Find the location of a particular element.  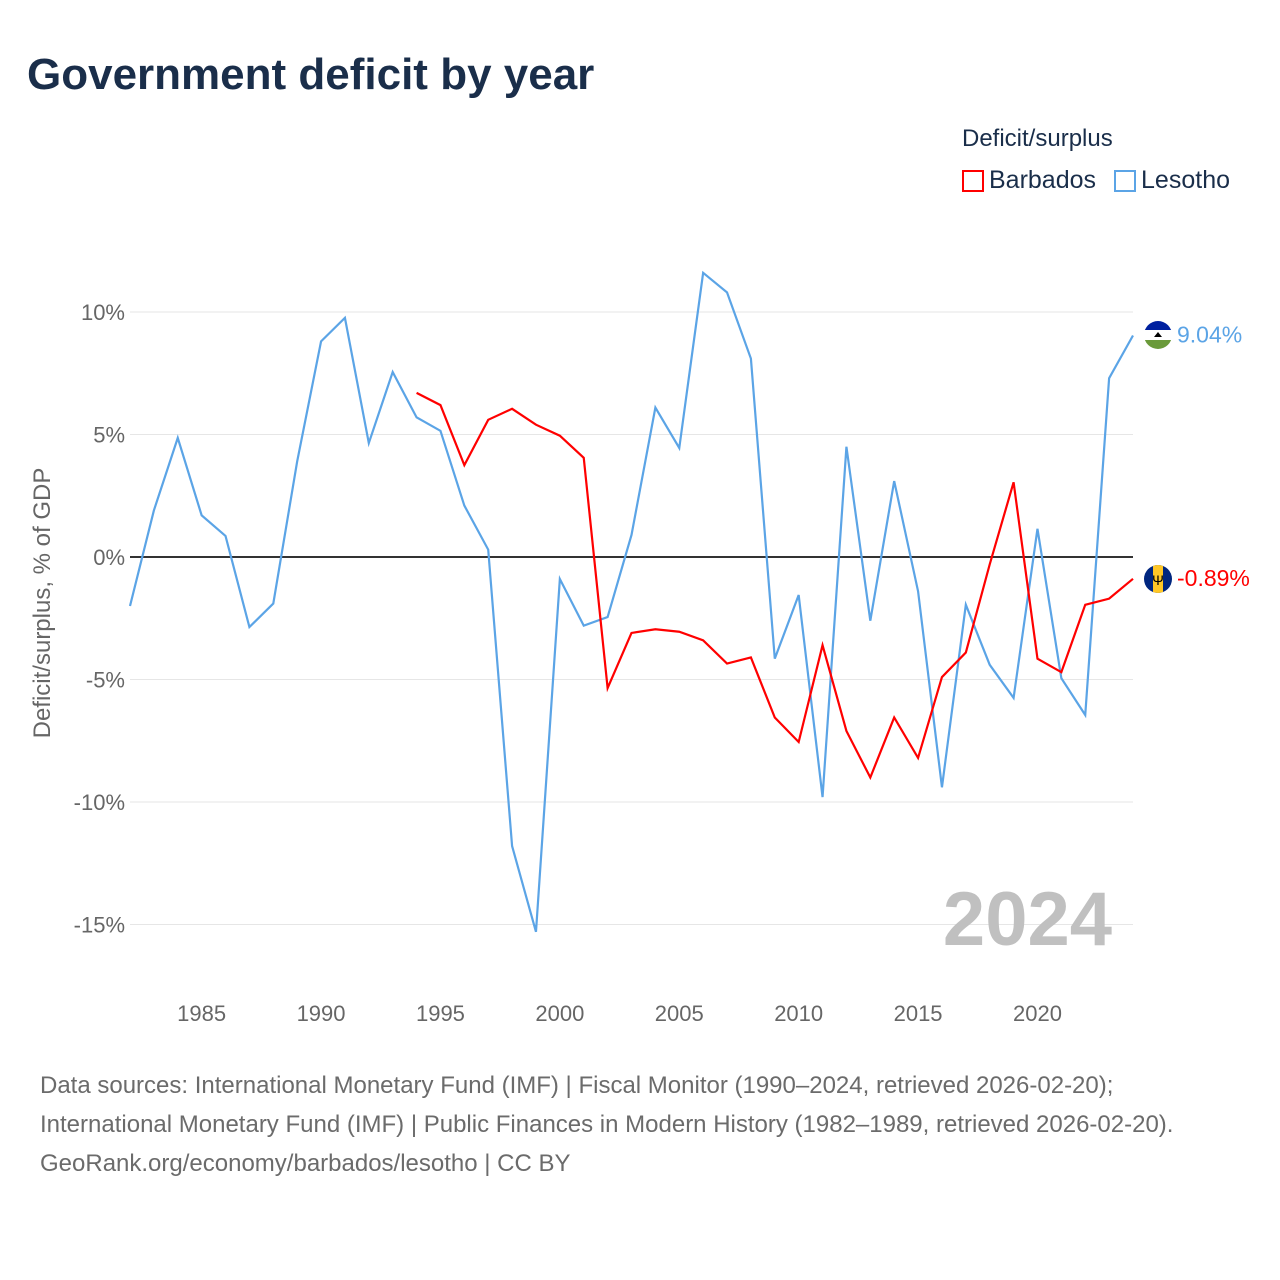

x-tick-label: 1990 is located at coordinates (321, 1013).